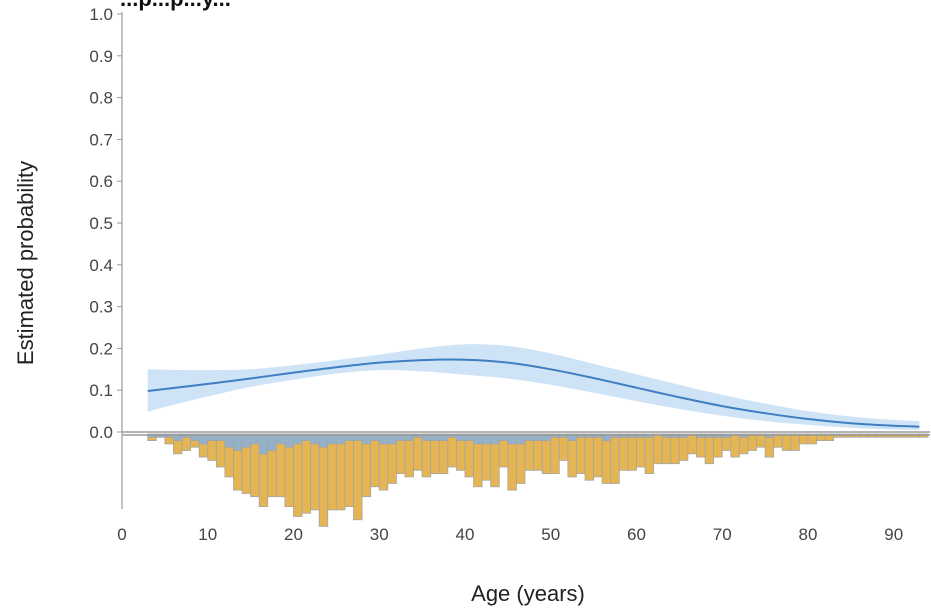 Image resolution: width=931 pixels, height=614 pixels. I want to click on y-tick-label: 0.4, so click(101, 265).